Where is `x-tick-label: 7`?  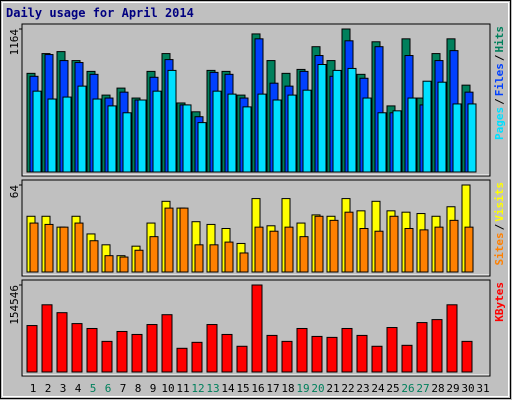 x-tick-label: 7 is located at coordinates (123, 388).